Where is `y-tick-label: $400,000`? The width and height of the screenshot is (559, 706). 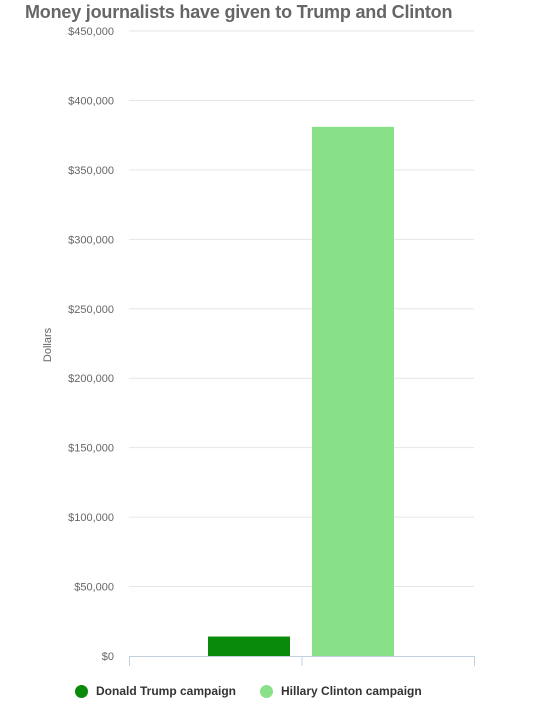 y-tick-label: $400,000 is located at coordinates (91, 101).